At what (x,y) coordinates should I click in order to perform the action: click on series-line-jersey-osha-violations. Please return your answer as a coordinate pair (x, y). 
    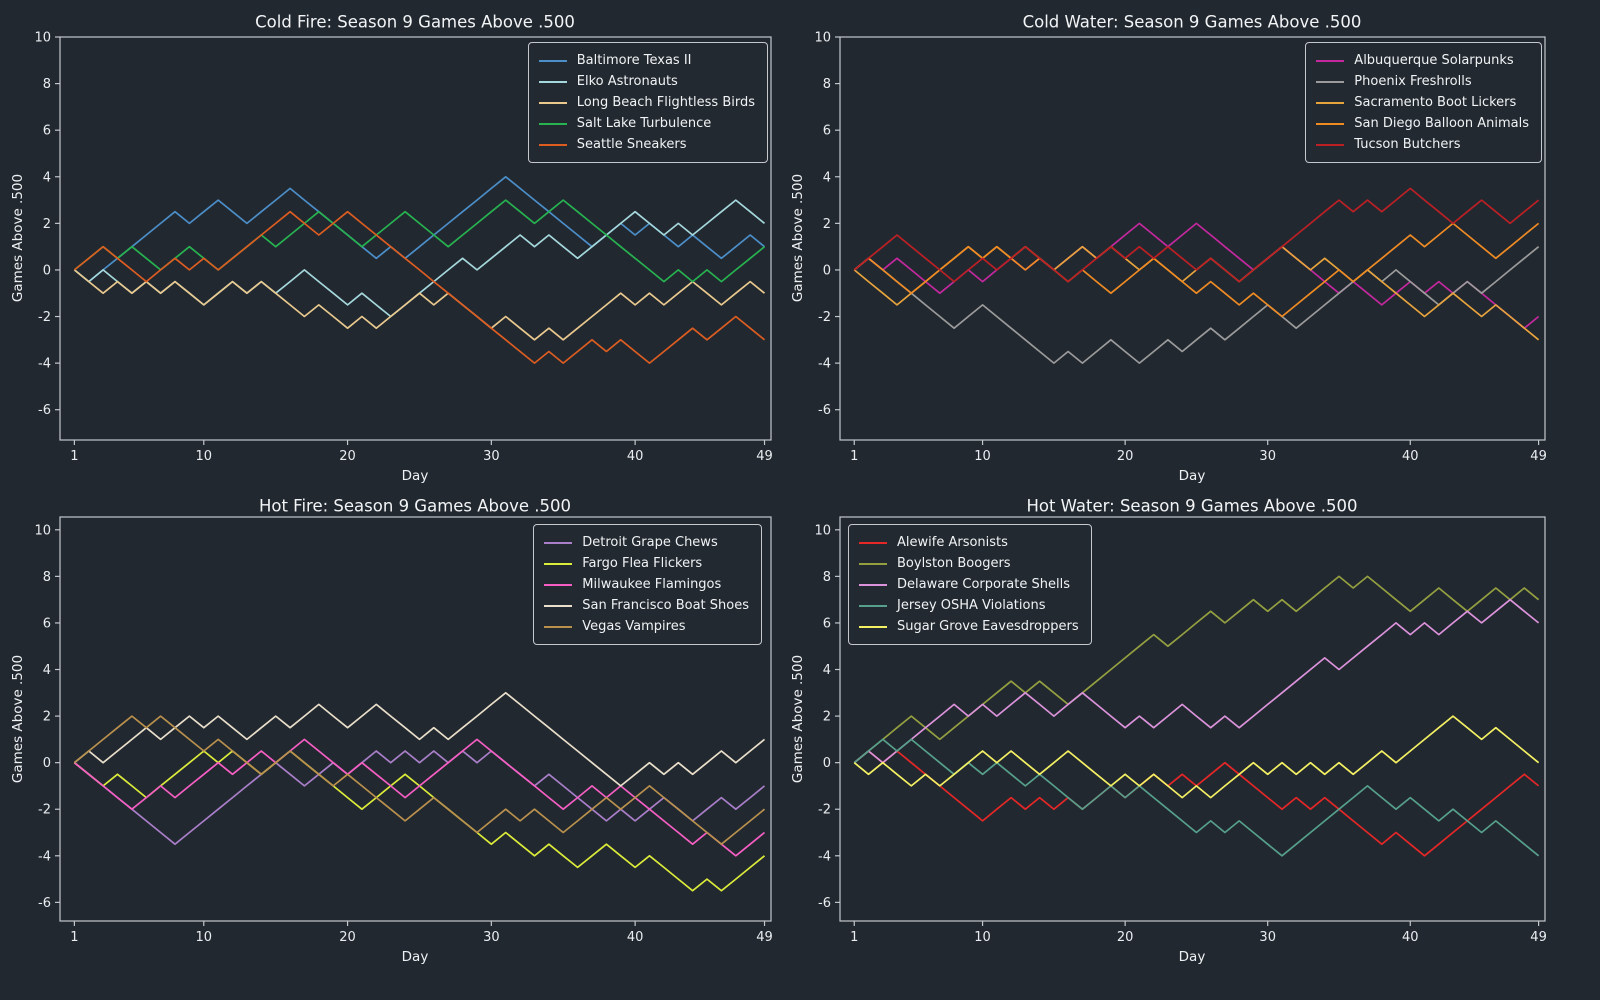
    Looking at the image, I should click on (1196, 797).